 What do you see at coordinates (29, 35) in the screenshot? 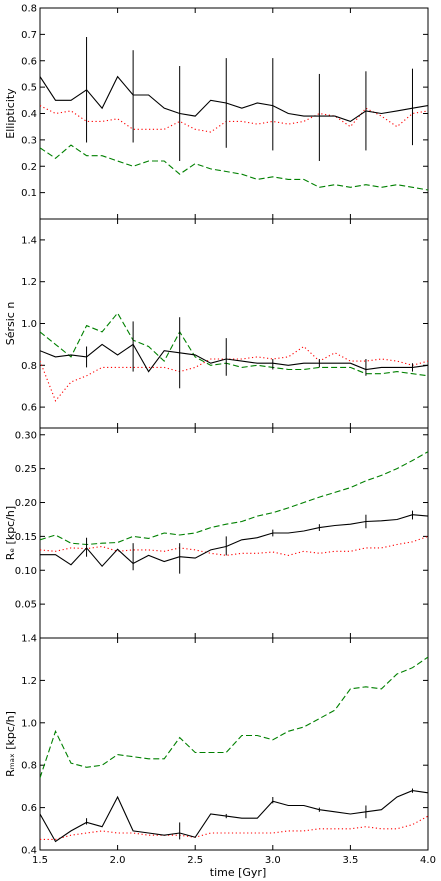
I see `y-tick-label: 0.7` at bounding box center [29, 35].